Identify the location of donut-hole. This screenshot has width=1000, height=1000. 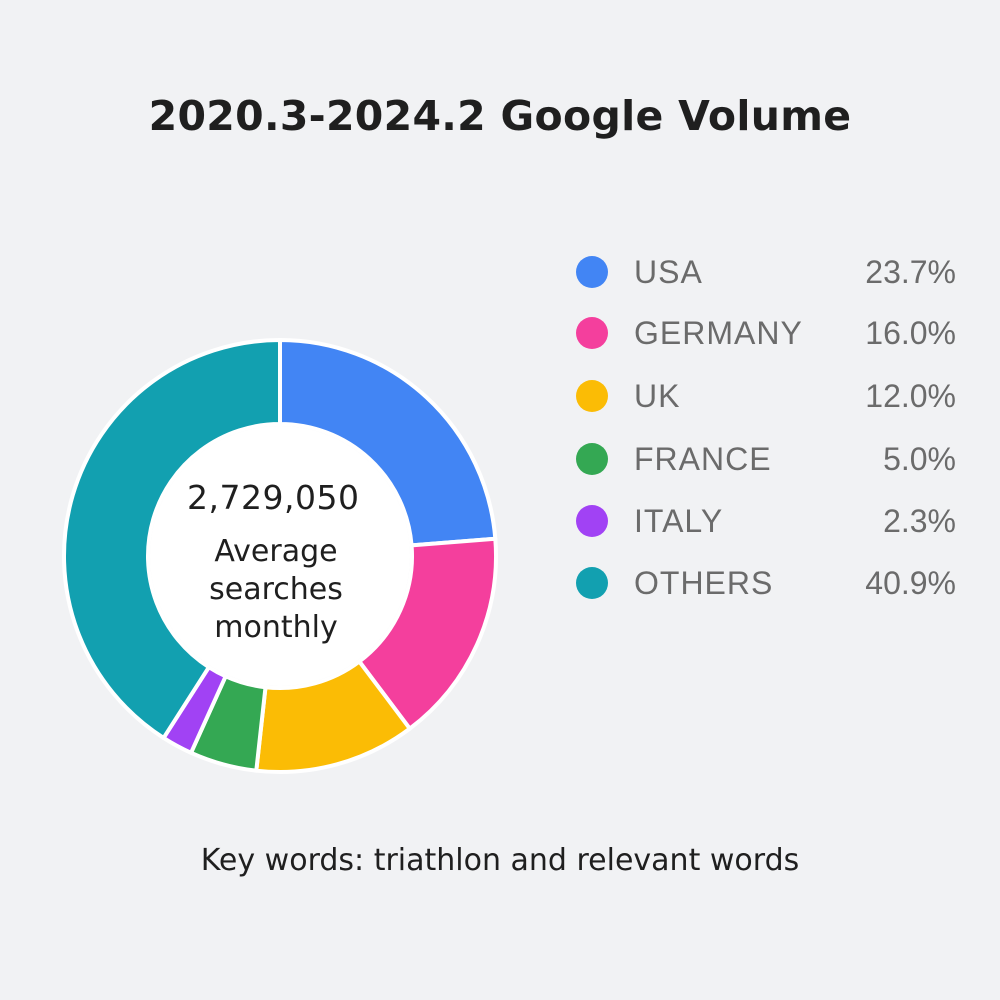
(280, 556).